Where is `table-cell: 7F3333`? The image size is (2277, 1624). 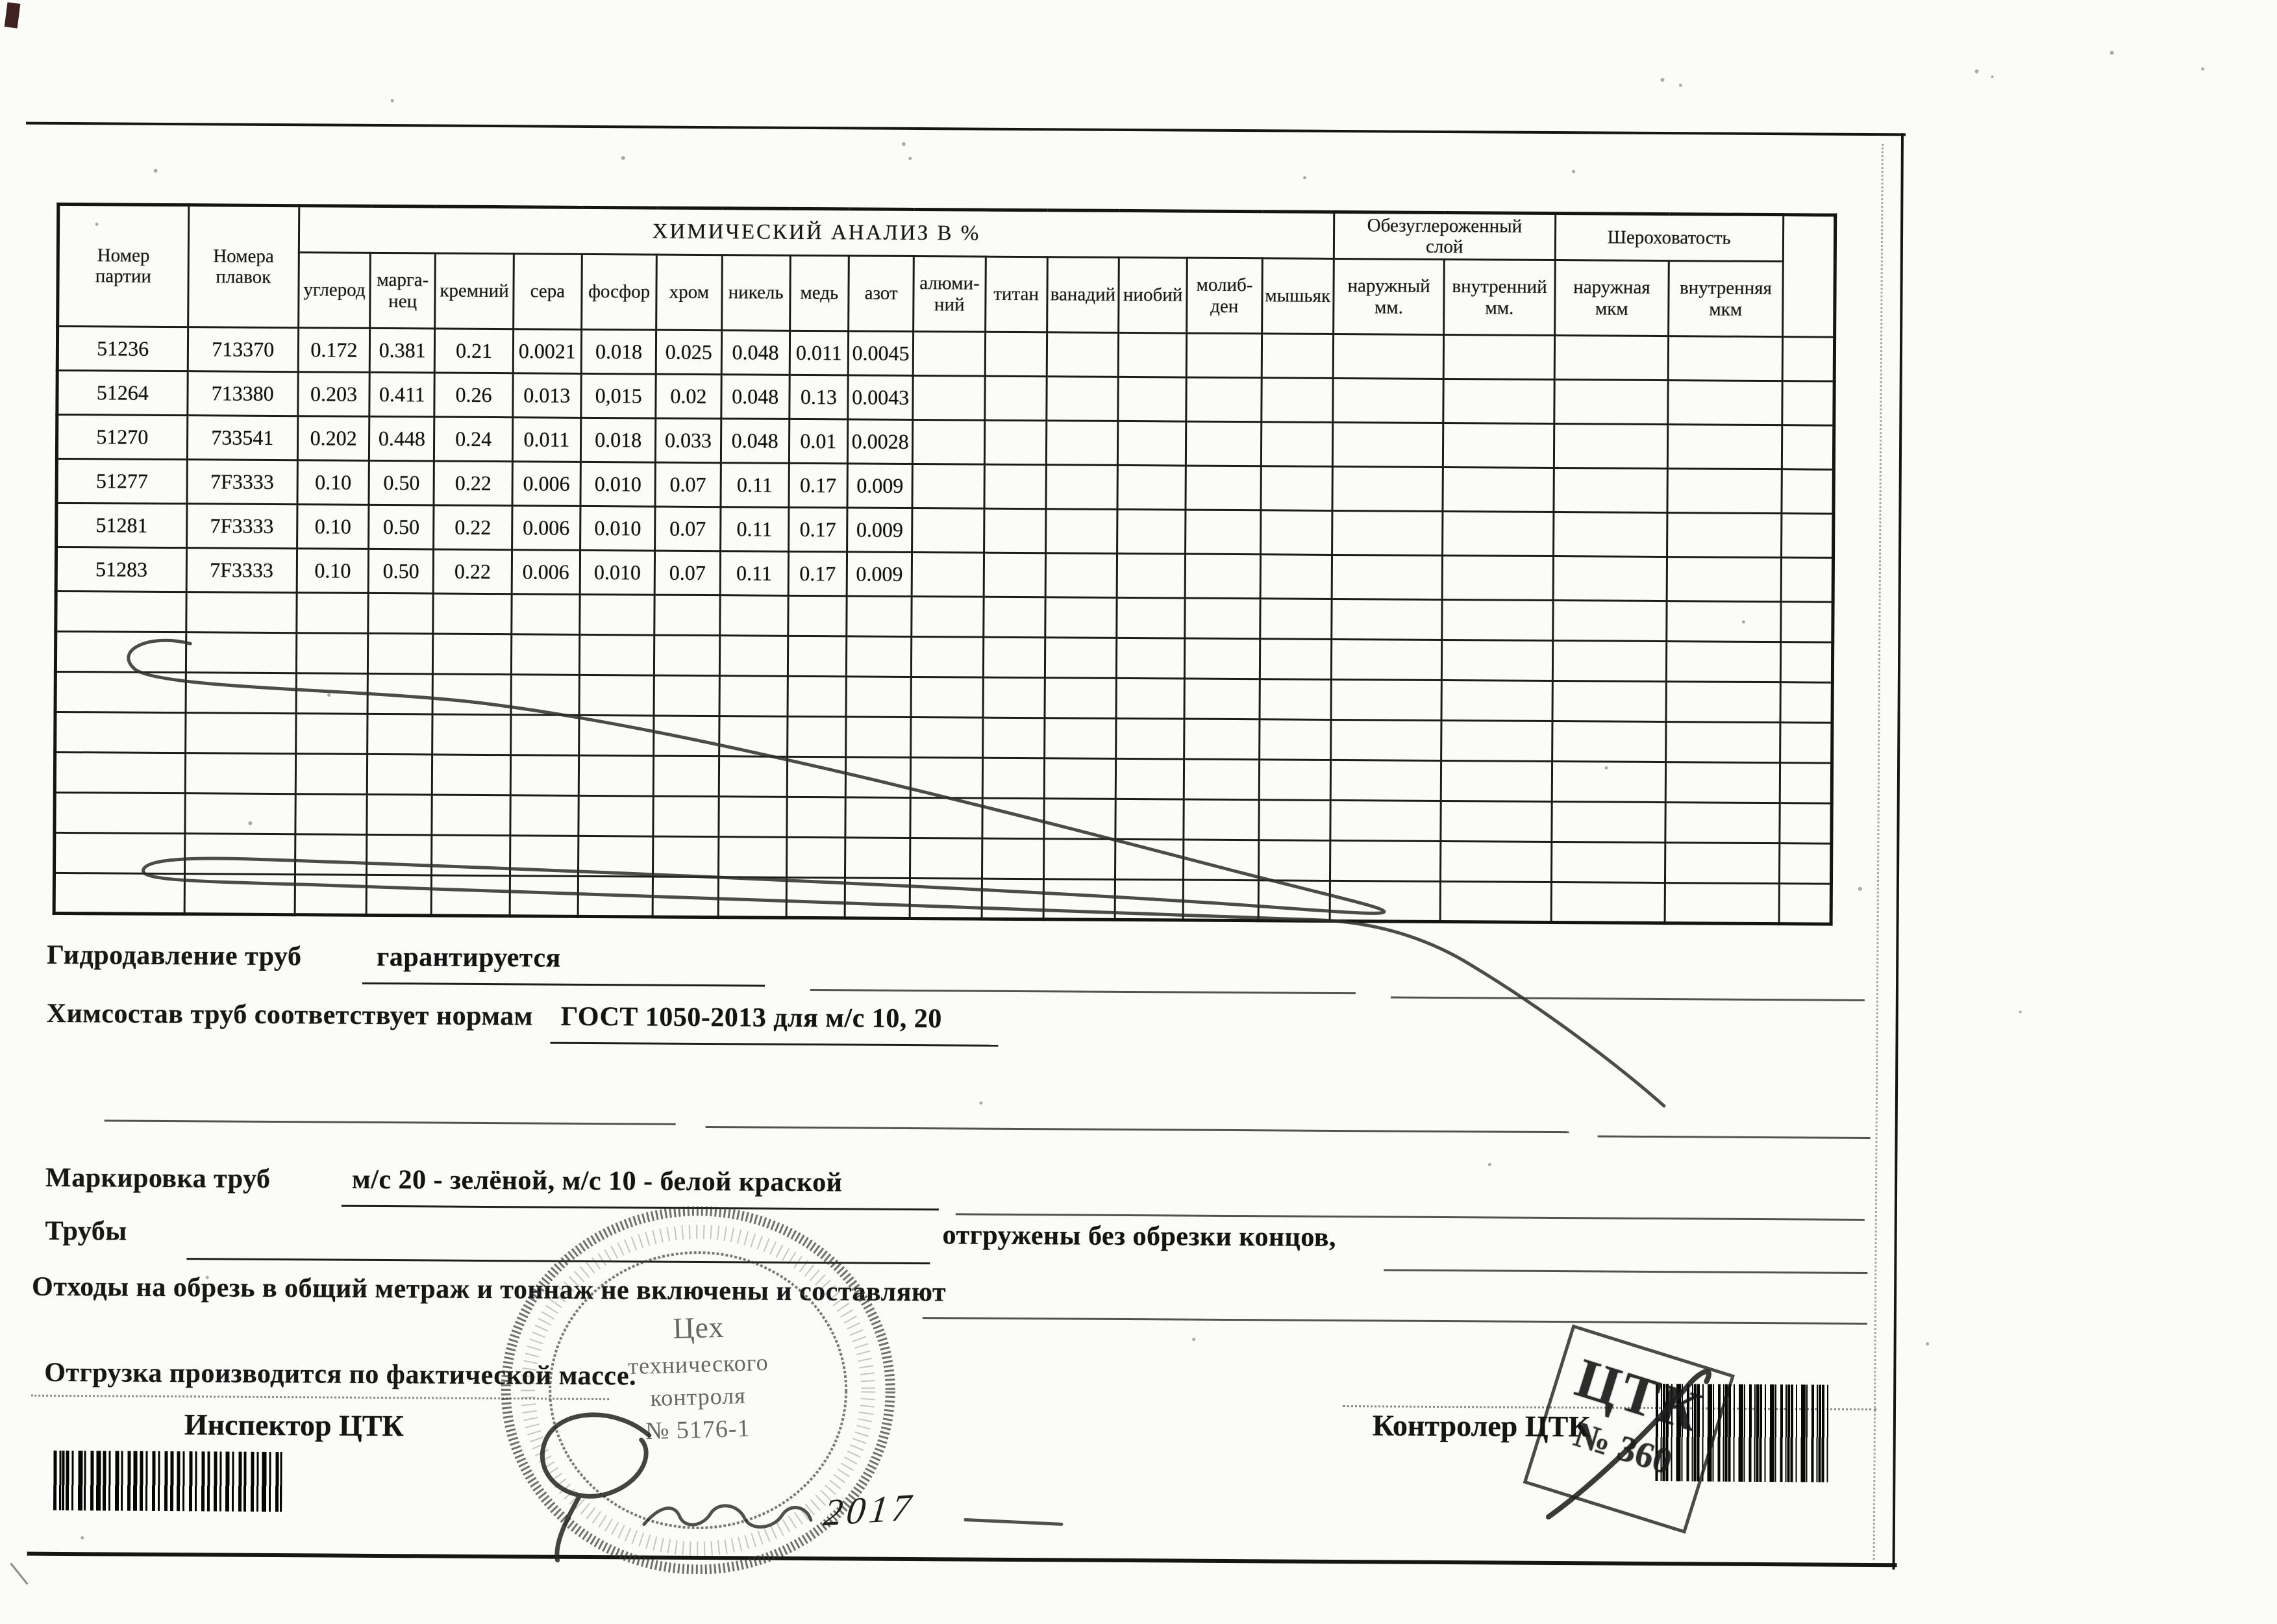
table-cell: 7F3333 is located at coordinates (242, 482).